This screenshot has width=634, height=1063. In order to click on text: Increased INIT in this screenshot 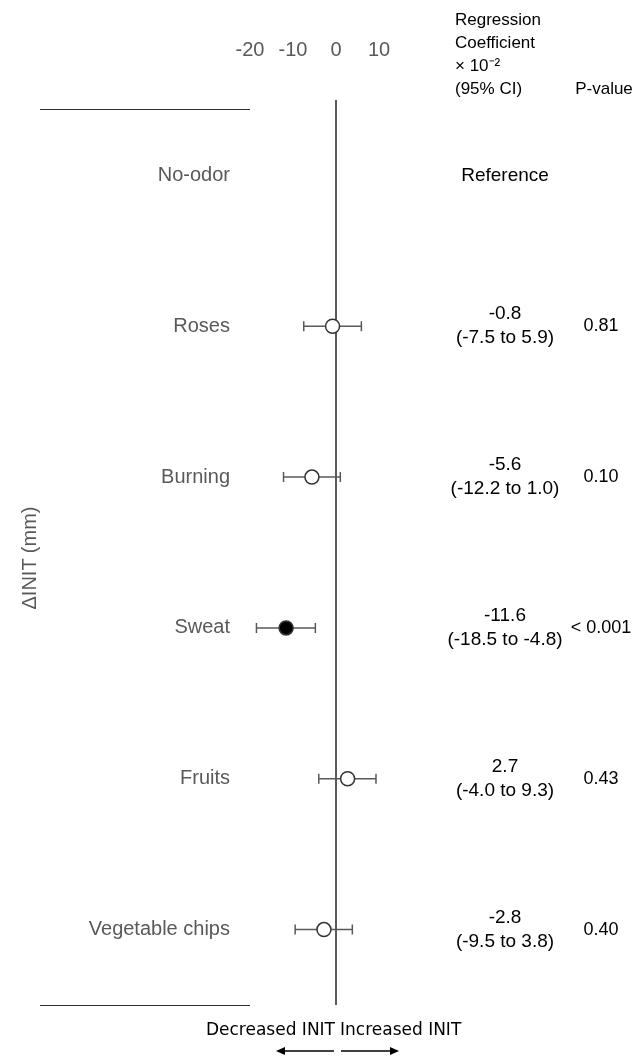, I will do `click(401, 1029)`.